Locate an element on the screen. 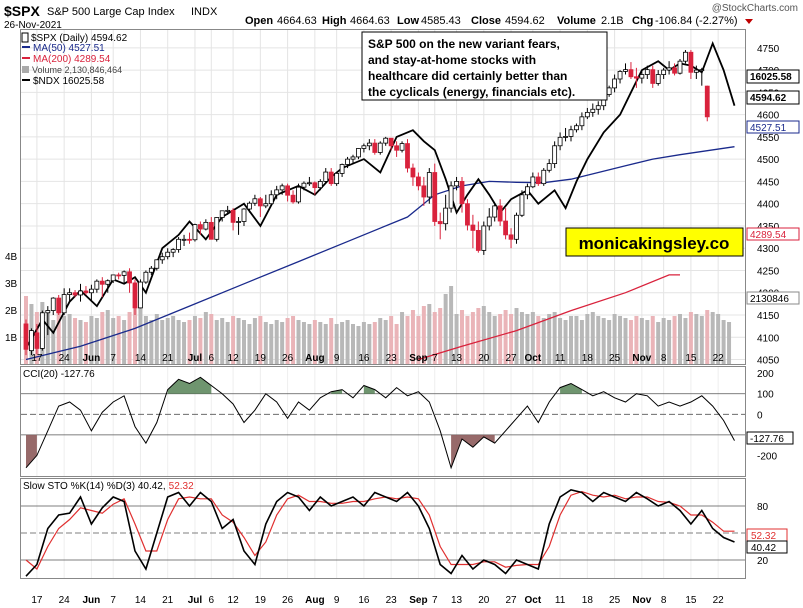 Image resolution: width=803 pixels, height=608 pixels. date-label: 18 is located at coordinates (588, 358).